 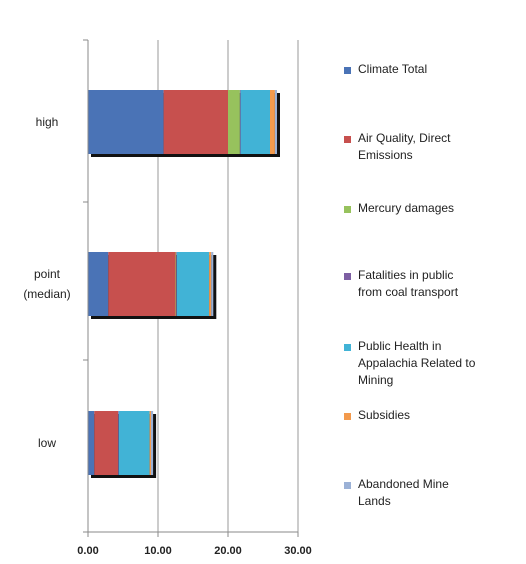 I want to click on legend-label: Climate Total, so click(x=392, y=69).